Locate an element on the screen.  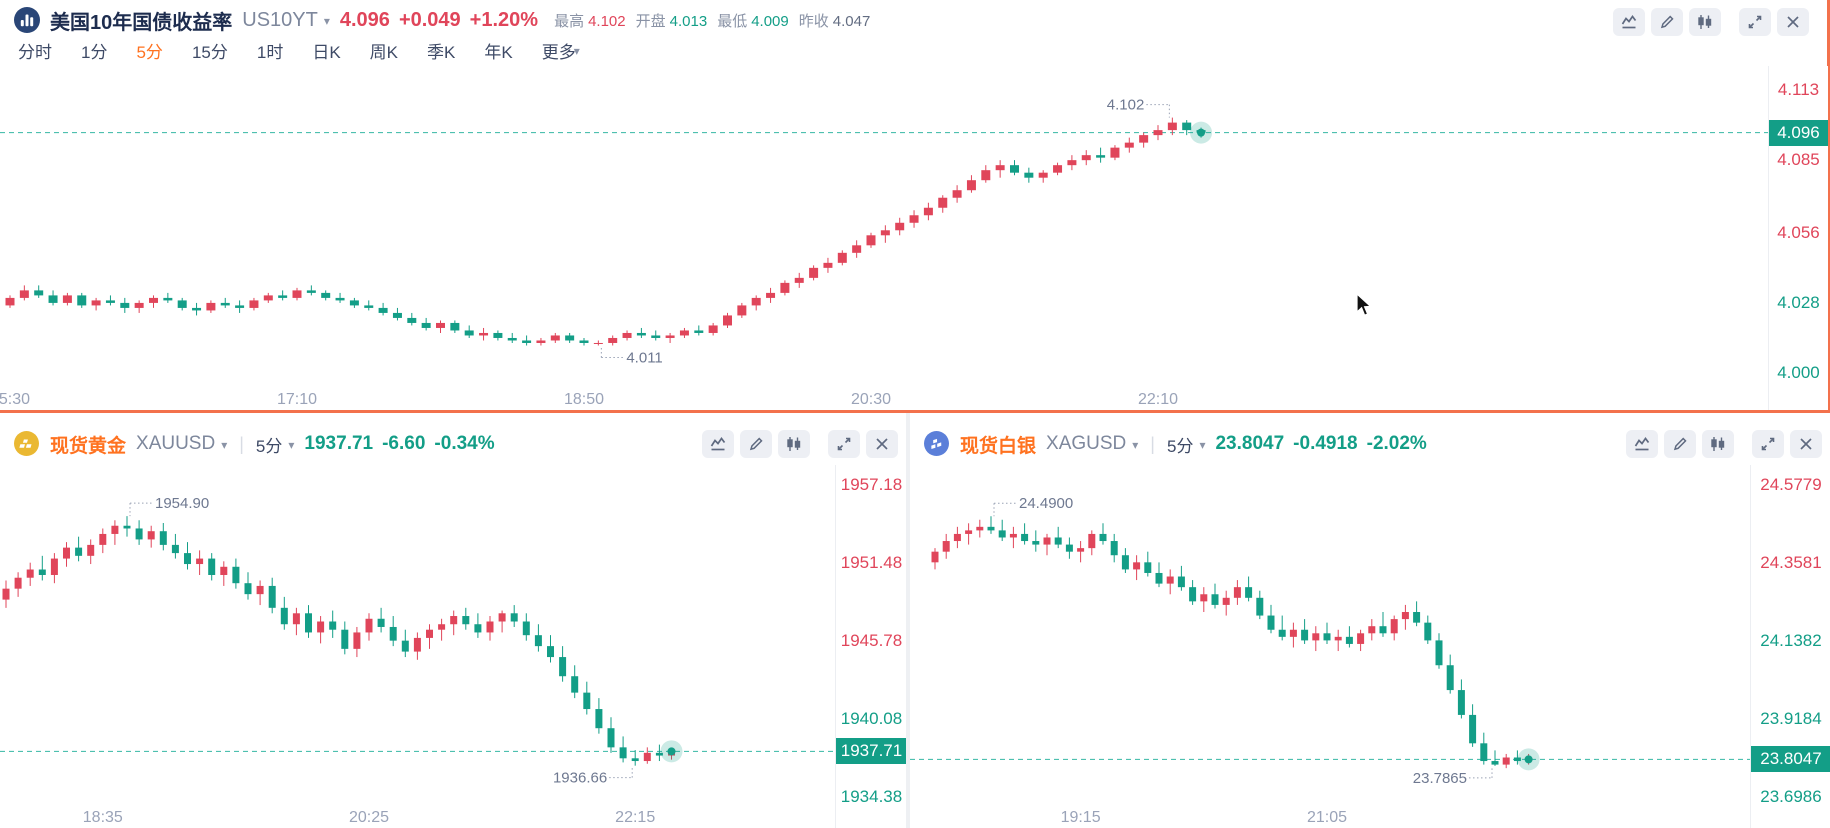
x-axis-label: 22:10 is located at coordinates (1158, 399).